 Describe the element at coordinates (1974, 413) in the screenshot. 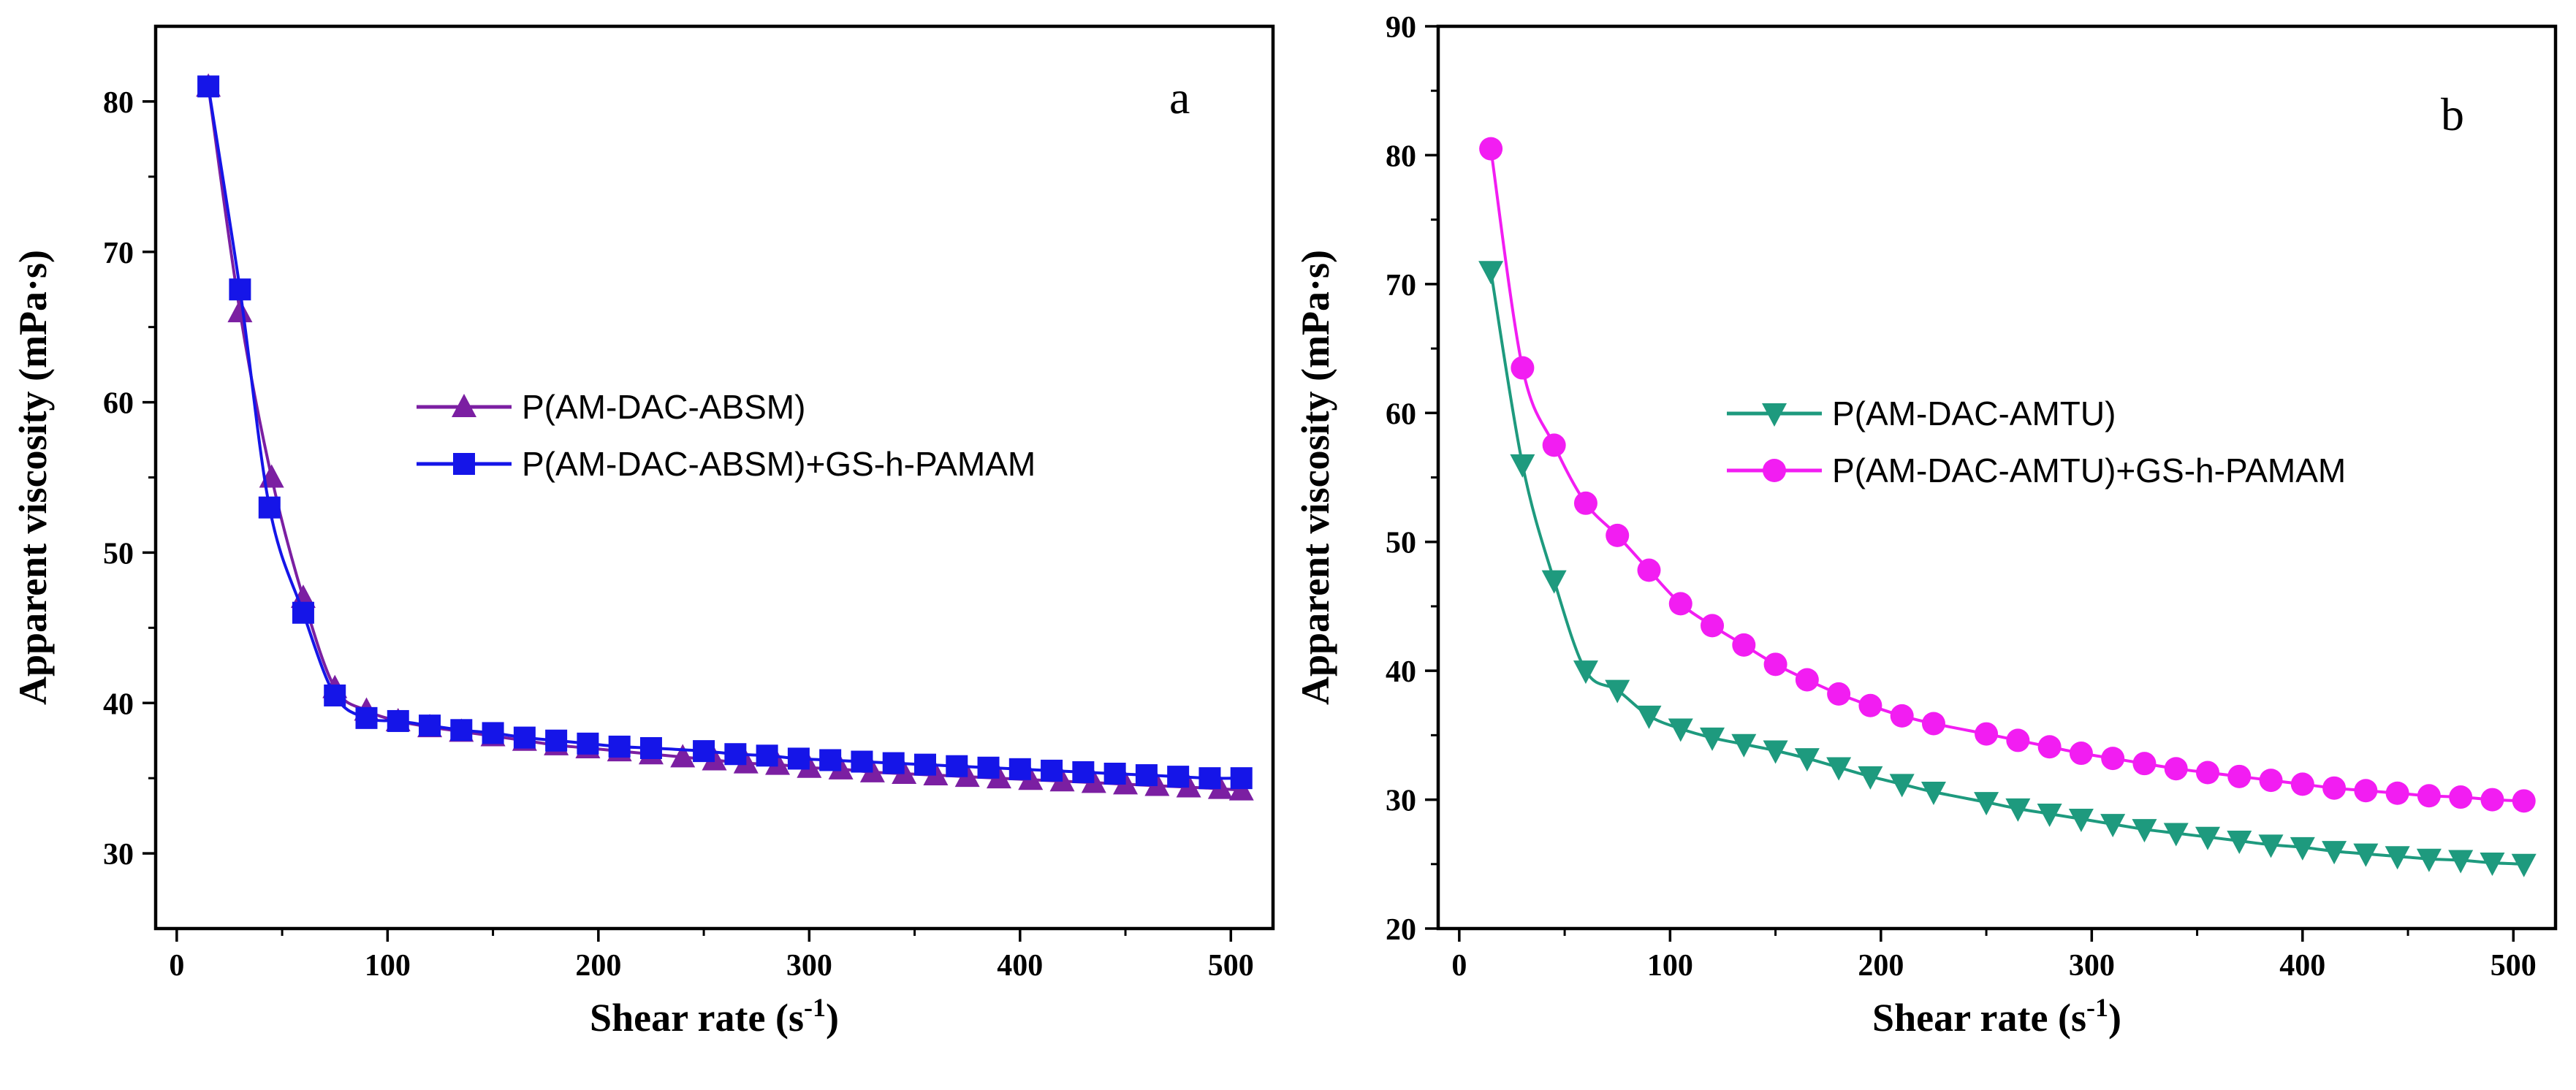

I see `legend-label: P(AM-DAC-AMTU)` at that location.